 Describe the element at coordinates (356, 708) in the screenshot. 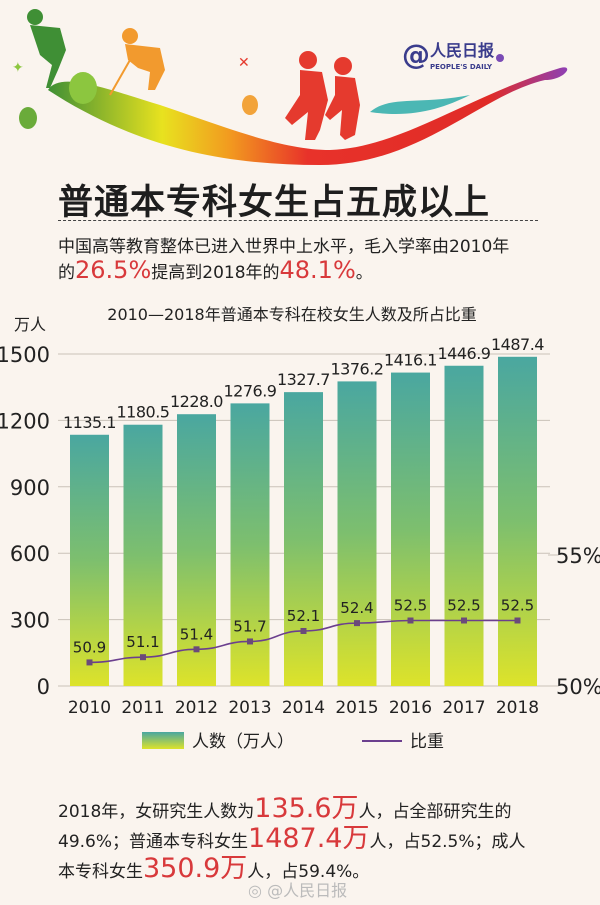

I see `x-tick-label: 2015` at that location.